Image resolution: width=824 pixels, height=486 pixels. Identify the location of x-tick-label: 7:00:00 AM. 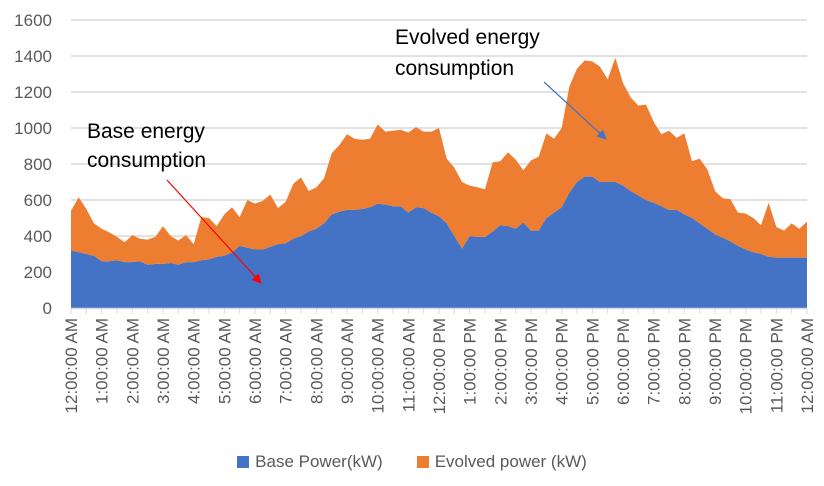
(286, 361).